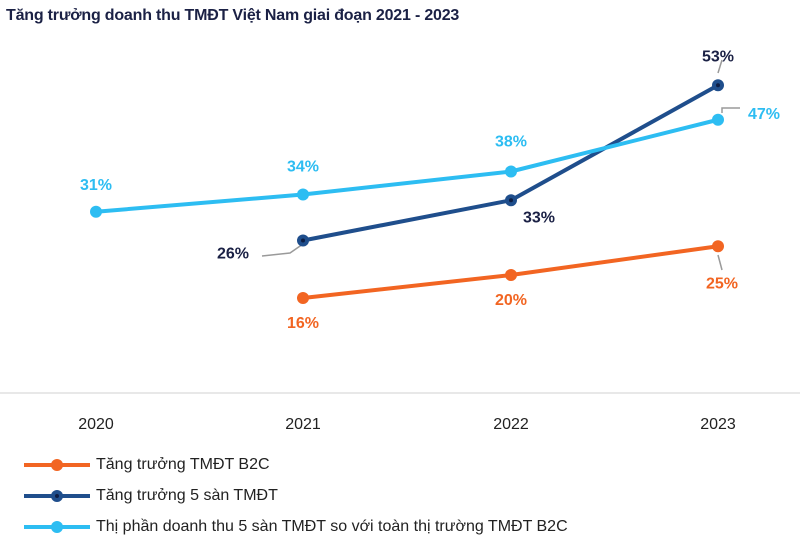 This screenshot has width=800, height=545. Describe the element at coordinates (96, 424) in the screenshot. I see `x-tick-label: 2020` at that location.